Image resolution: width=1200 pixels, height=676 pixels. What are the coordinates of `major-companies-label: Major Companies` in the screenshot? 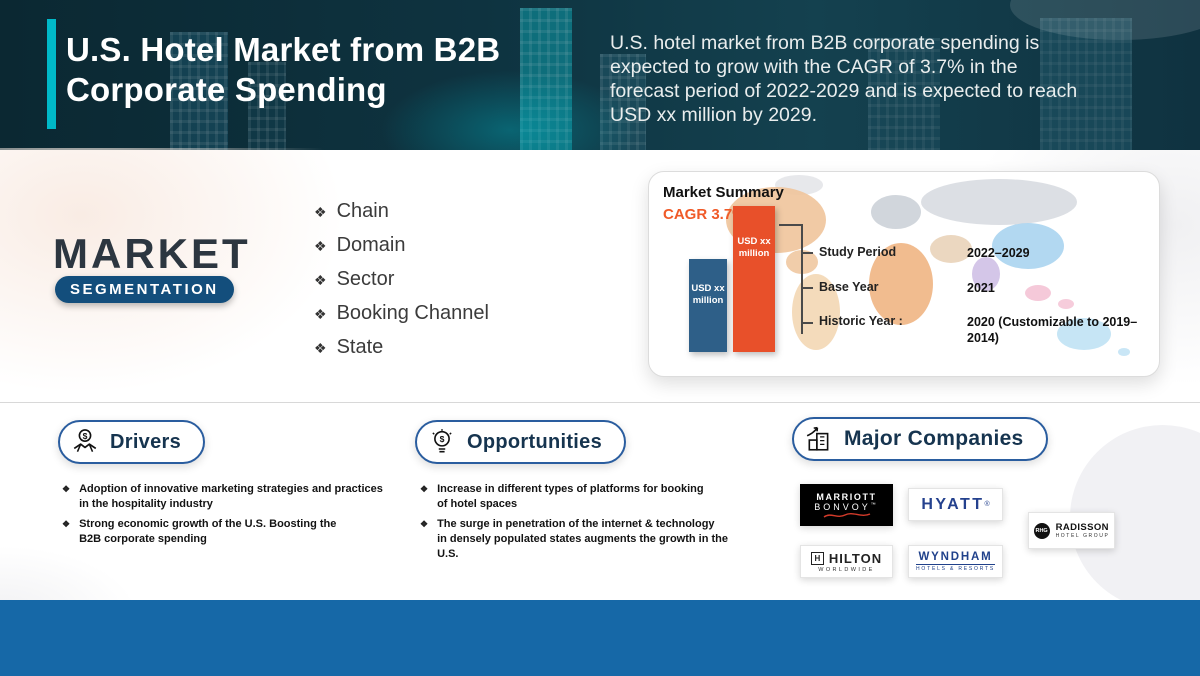 It's located at (934, 438).